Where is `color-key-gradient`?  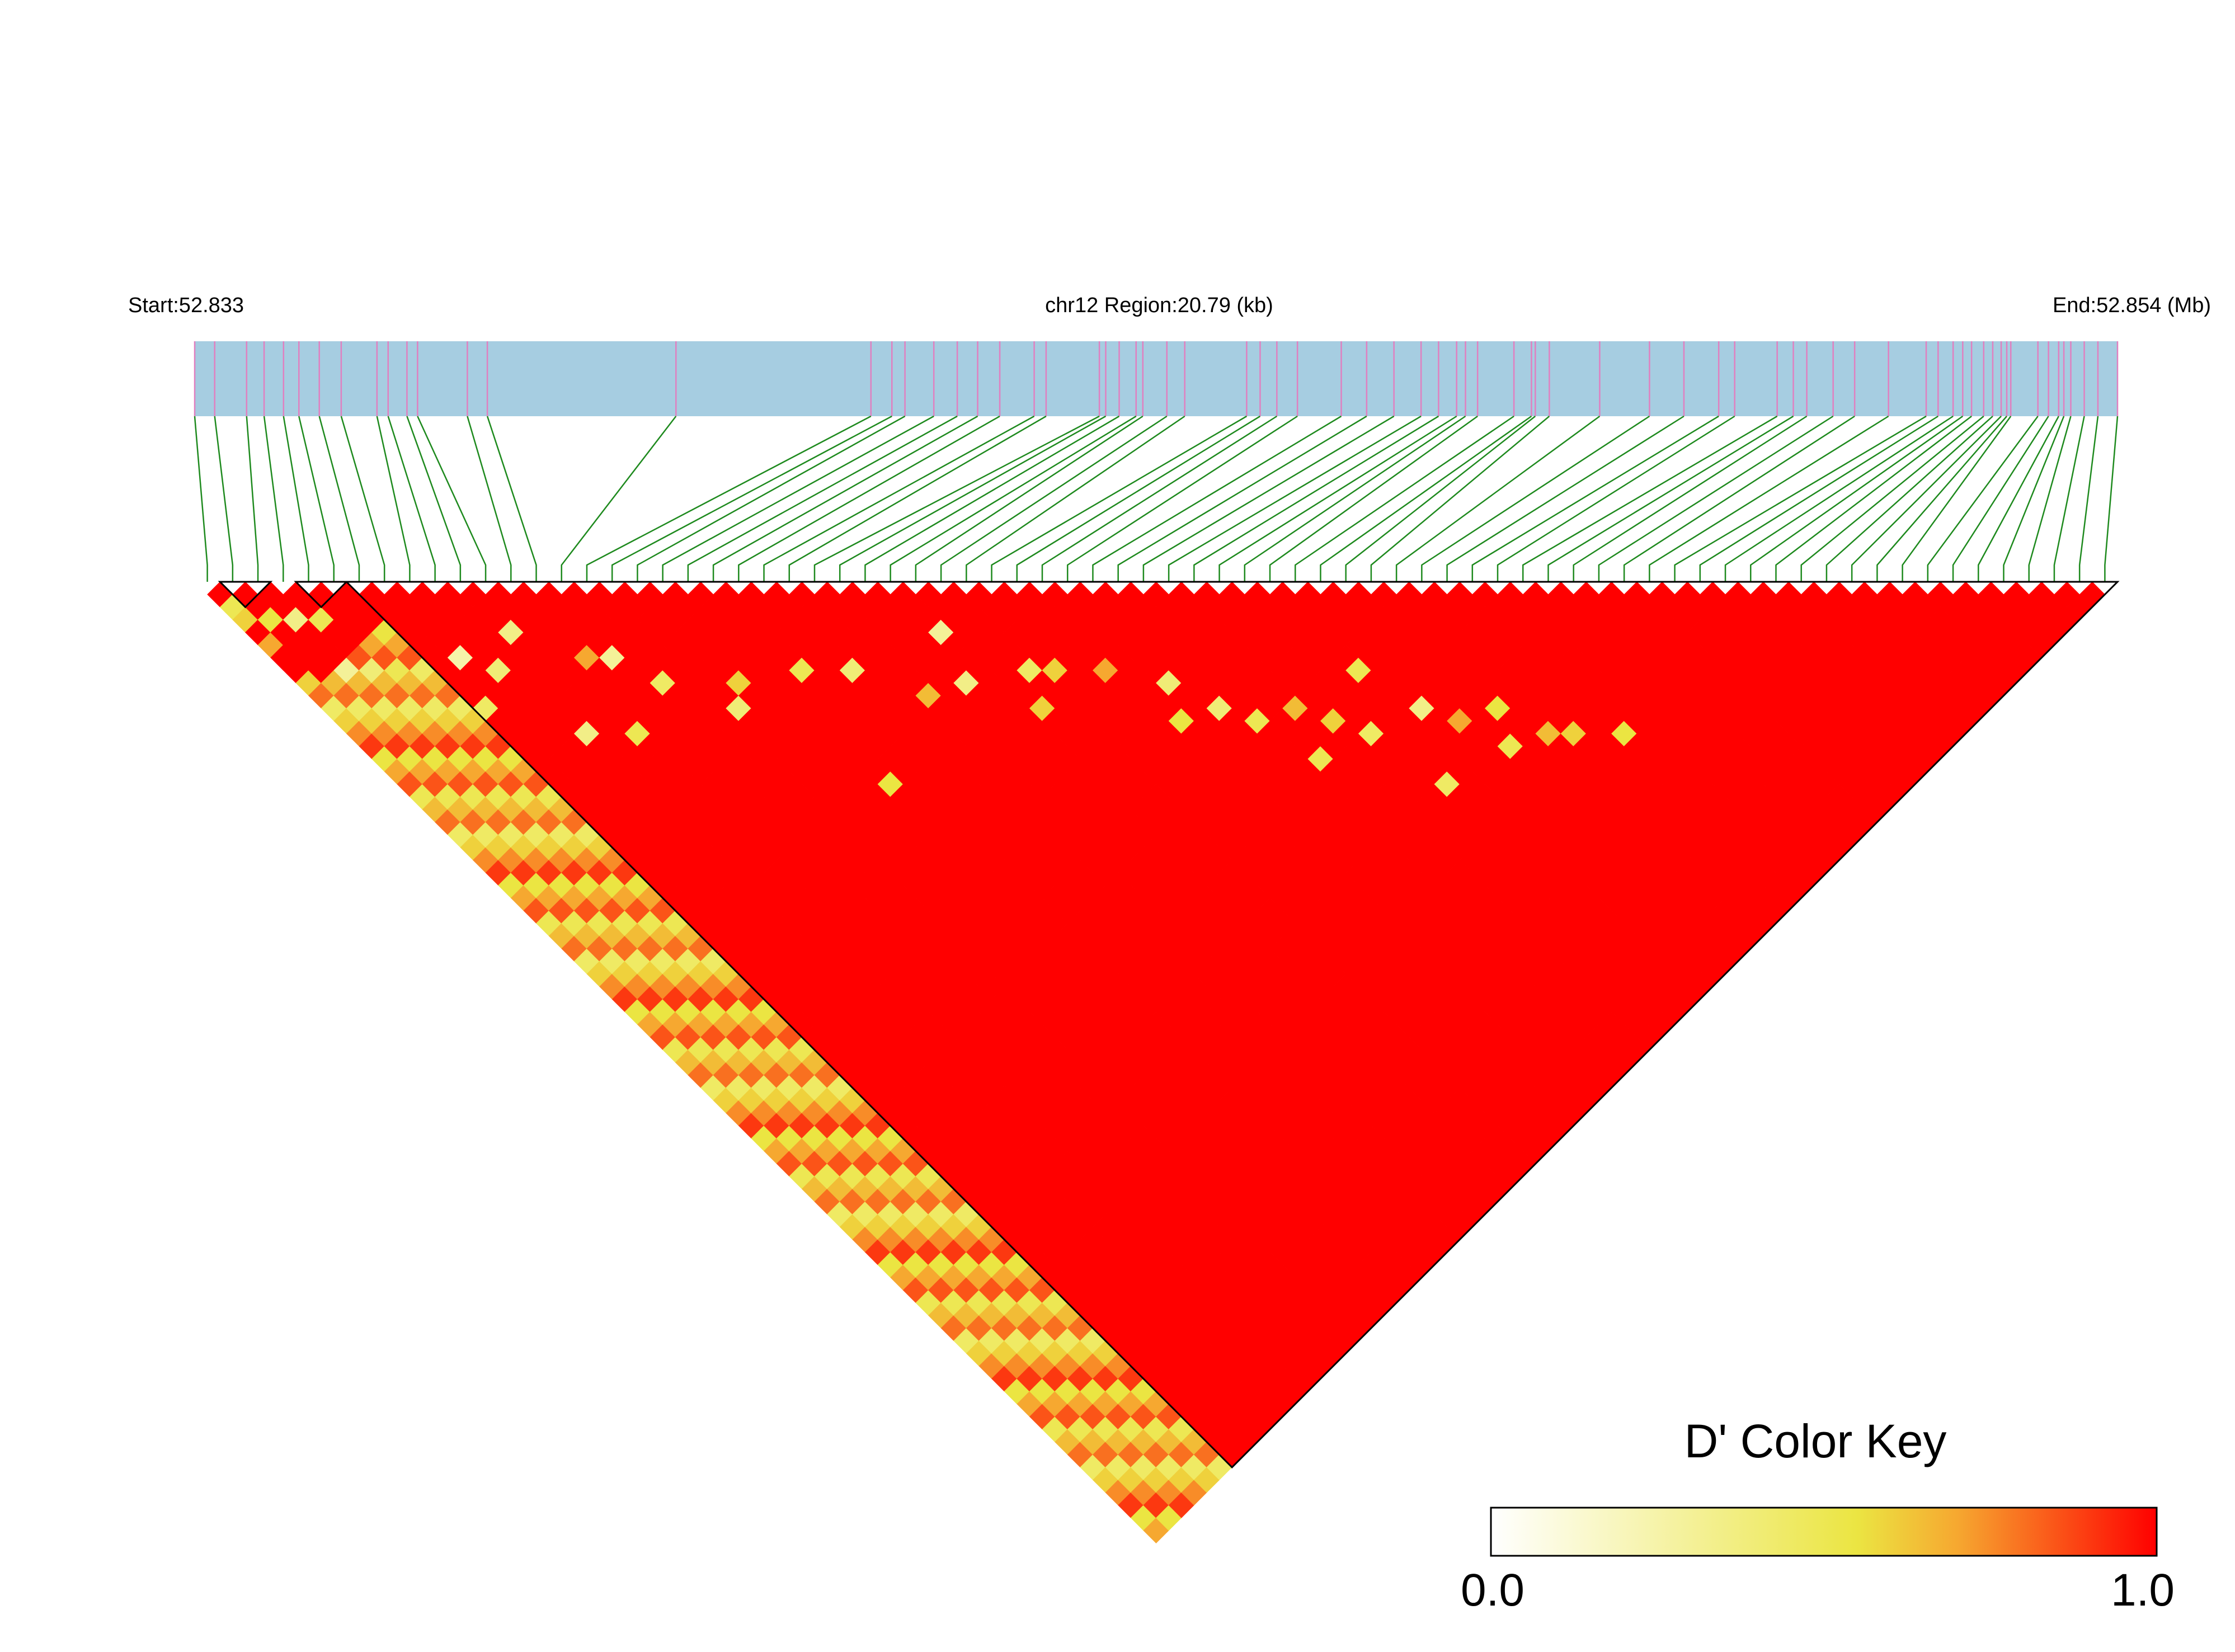 color-key-gradient is located at coordinates (1824, 1532).